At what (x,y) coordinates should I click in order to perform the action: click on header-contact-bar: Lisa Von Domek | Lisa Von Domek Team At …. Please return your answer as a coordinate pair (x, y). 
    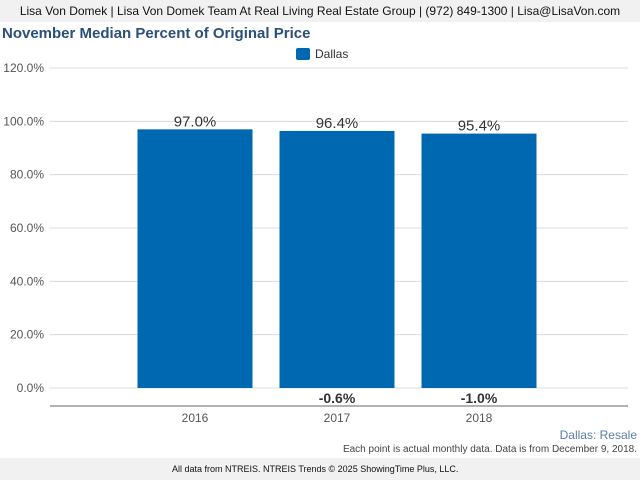
    Looking at the image, I should click on (320, 11).